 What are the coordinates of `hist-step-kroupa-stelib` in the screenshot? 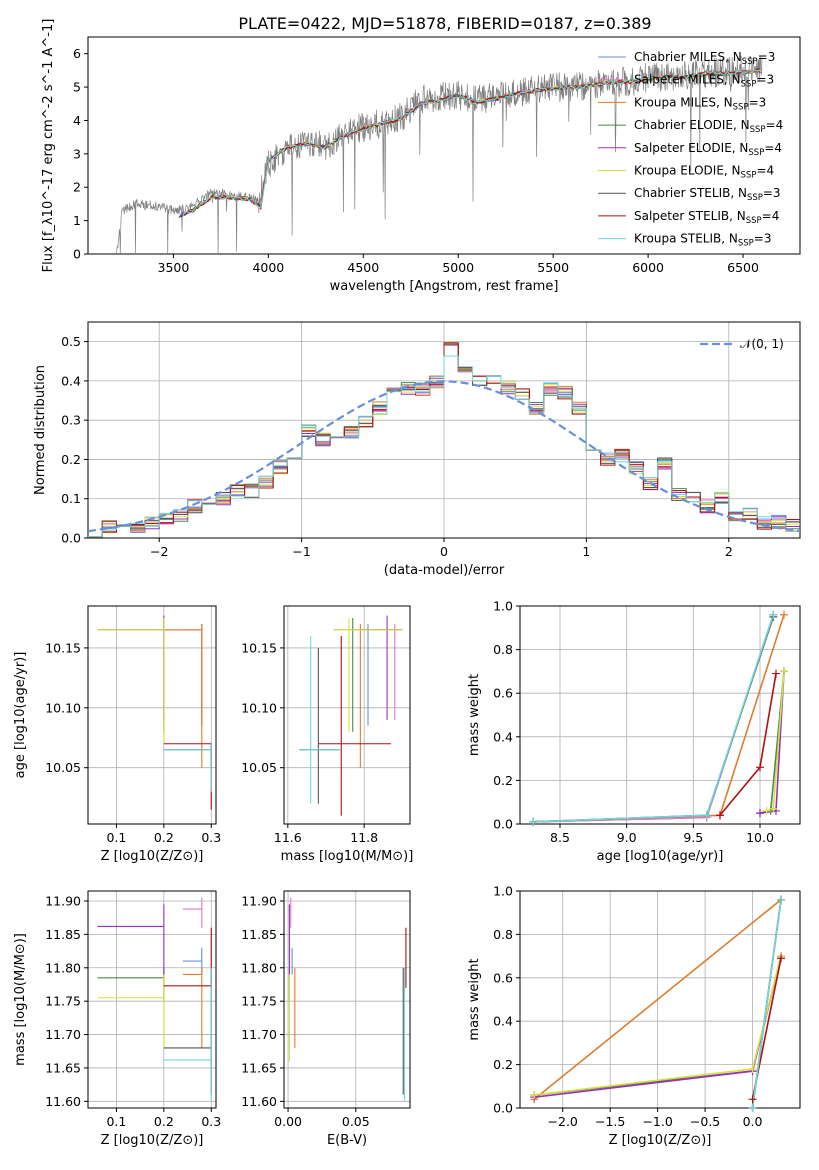 It's located at (444, 446).